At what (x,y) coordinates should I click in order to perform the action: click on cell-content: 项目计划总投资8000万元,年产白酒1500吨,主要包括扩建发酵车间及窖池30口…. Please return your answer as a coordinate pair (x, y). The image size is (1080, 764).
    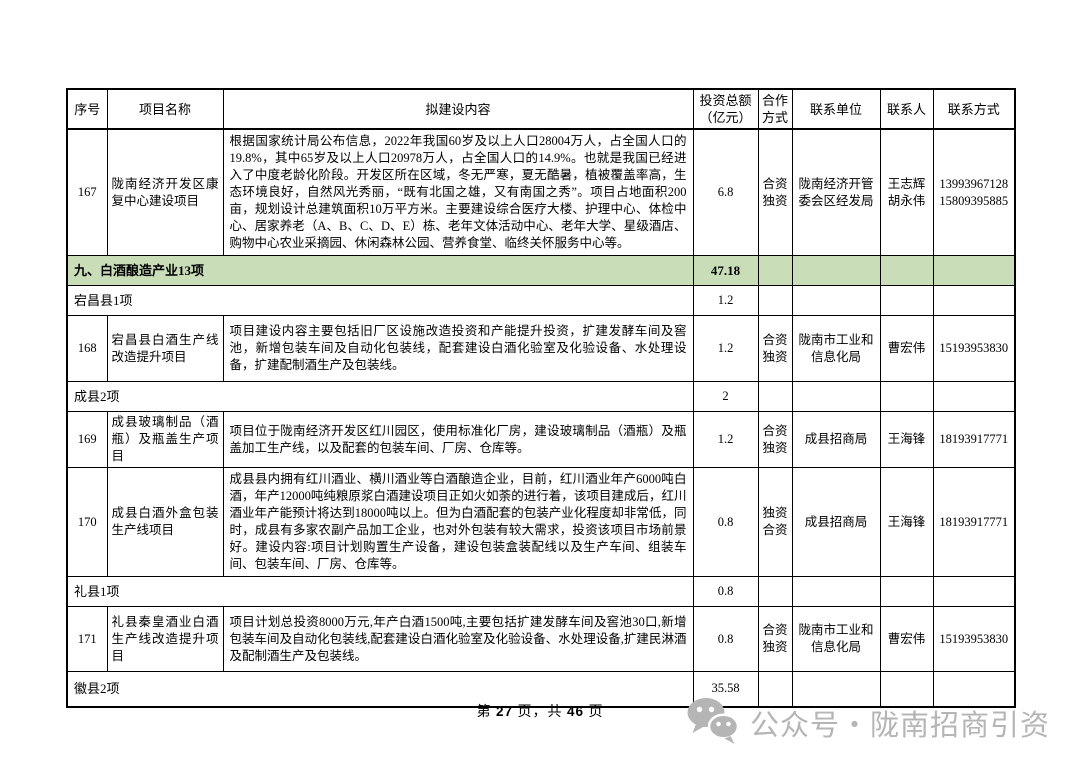
    Looking at the image, I should click on (458, 639).